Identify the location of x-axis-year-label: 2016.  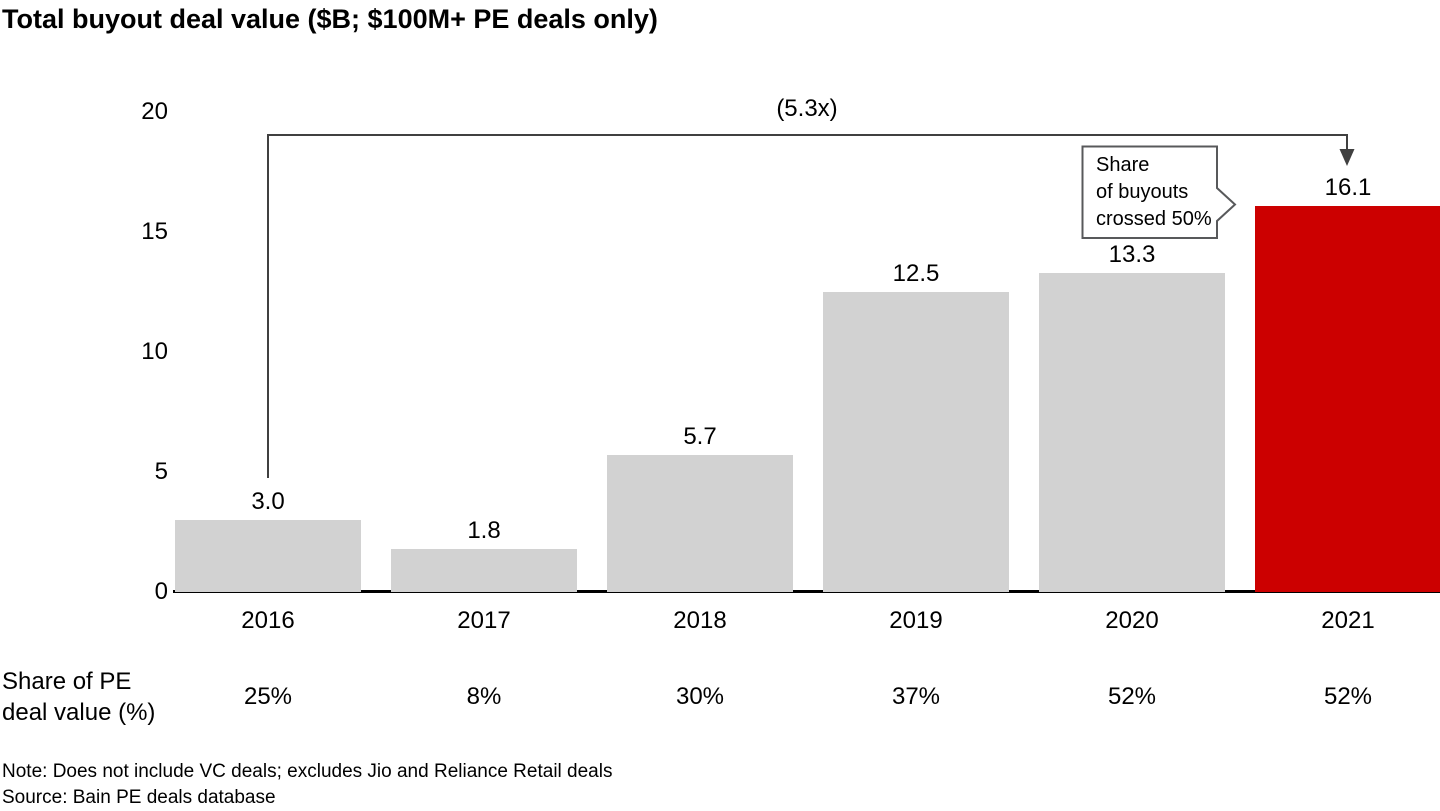
(268, 620).